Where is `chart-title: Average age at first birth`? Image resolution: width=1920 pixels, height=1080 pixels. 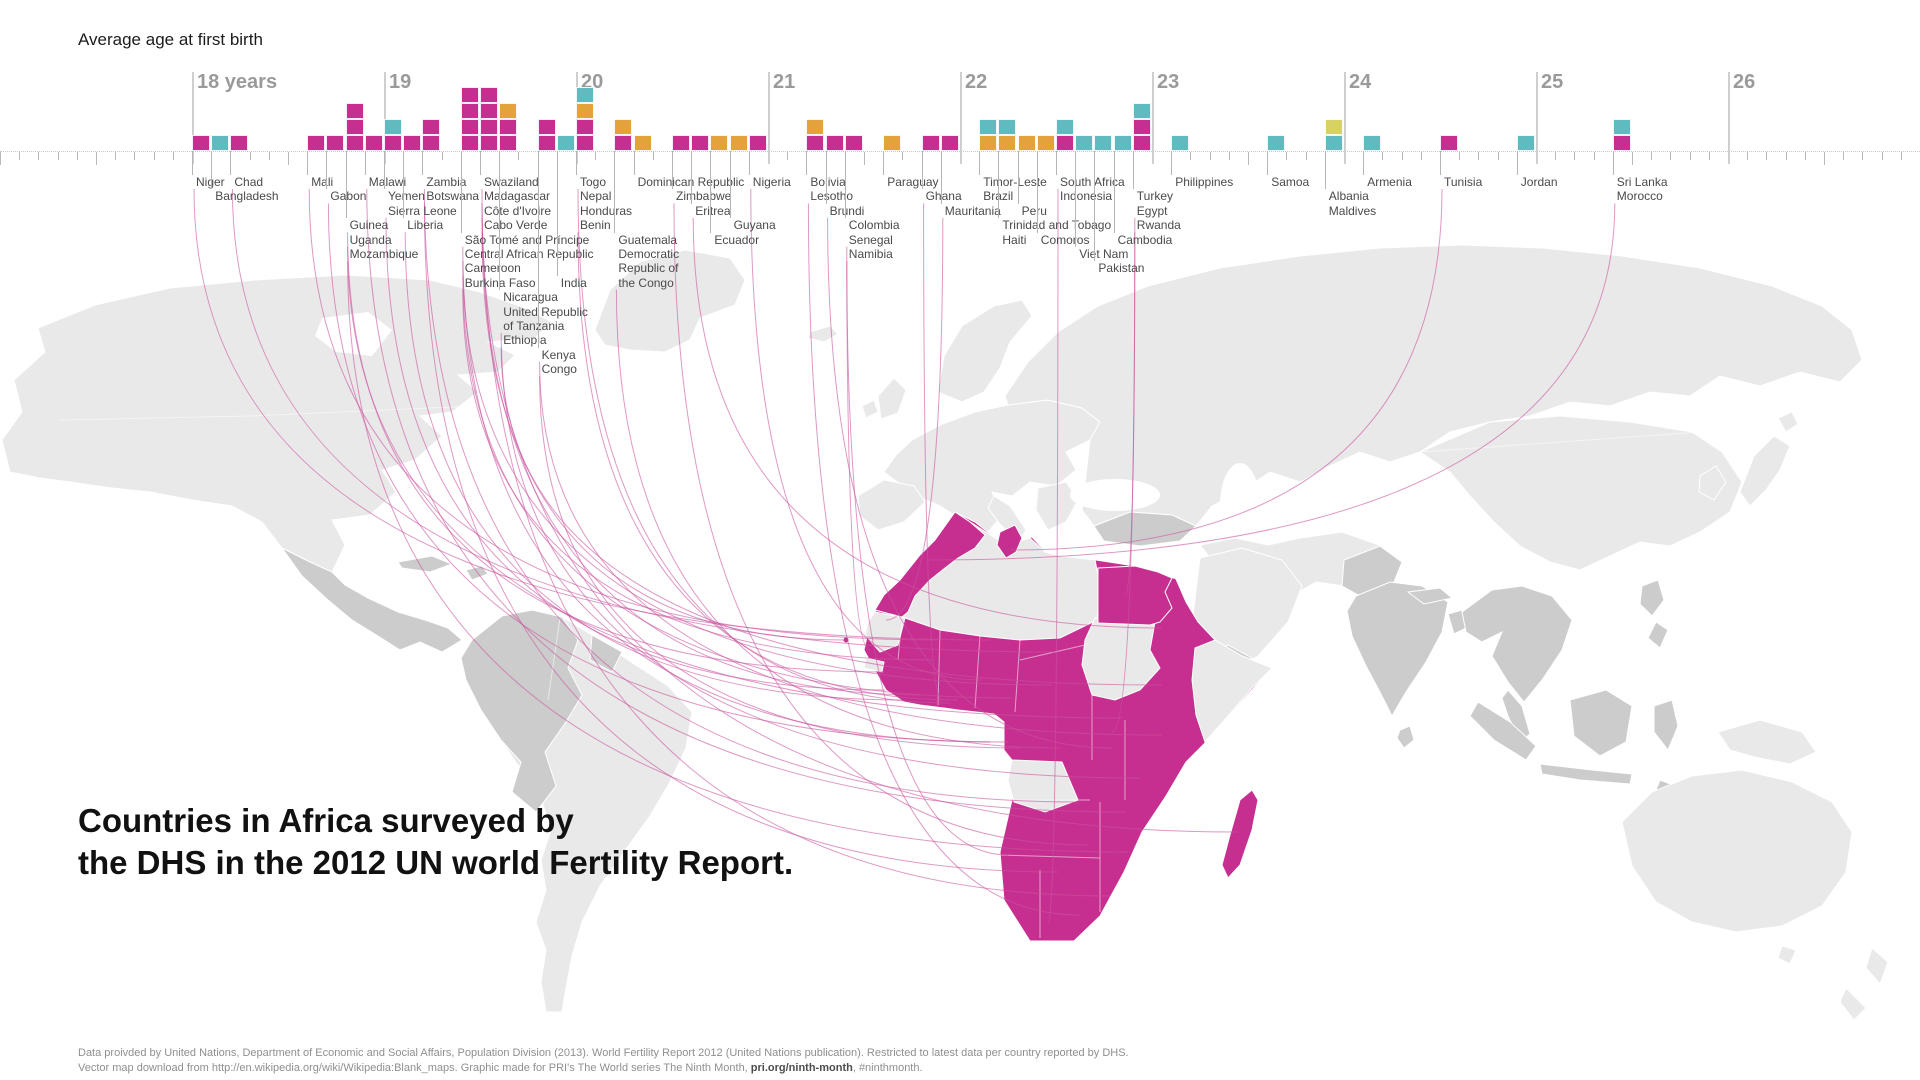 chart-title: Average age at first birth is located at coordinates (170, 39).